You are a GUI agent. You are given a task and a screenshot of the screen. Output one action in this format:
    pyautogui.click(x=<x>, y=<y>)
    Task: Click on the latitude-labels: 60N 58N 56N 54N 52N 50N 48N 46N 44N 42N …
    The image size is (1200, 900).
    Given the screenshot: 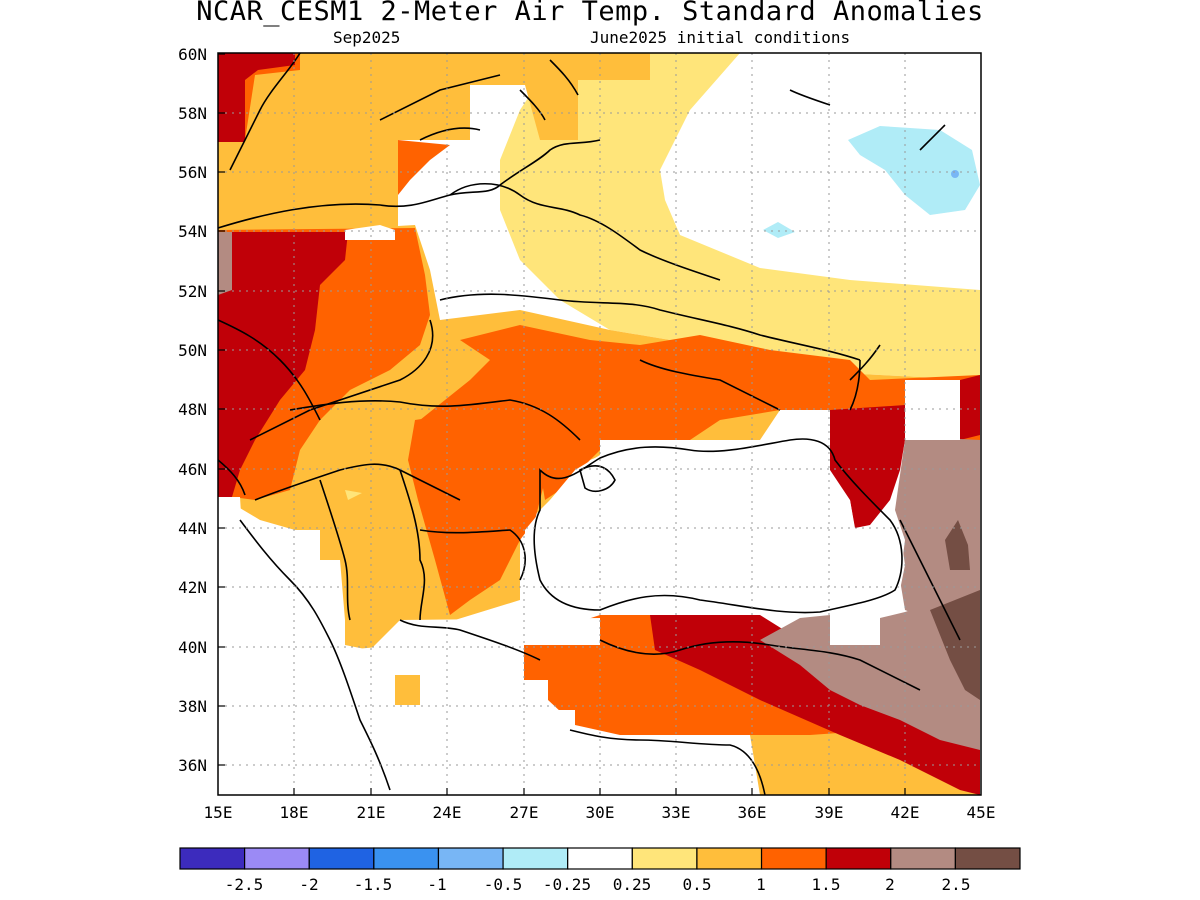 What is the action you would take?
    pyautogui.click(x=192, y=410)
    